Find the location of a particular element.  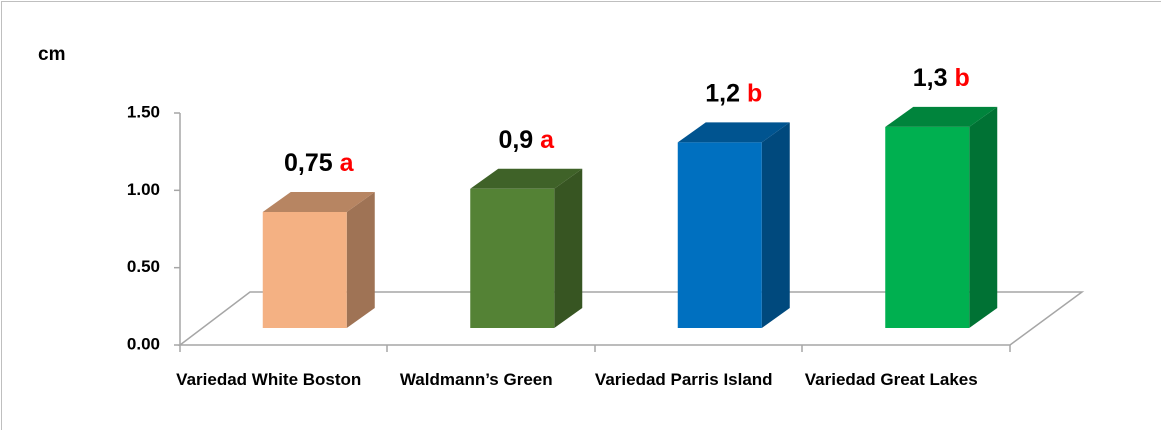

value-label-group: 1,3 b is located at coordinates (941, 78).